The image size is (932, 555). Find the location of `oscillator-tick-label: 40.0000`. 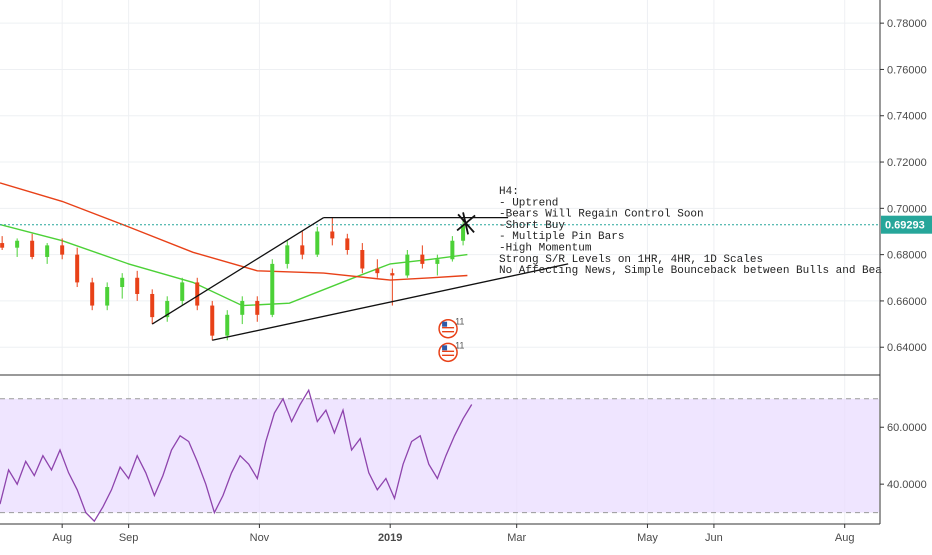

oscillator-tick-label: 40.0000 is located at coordinates (907, 485).